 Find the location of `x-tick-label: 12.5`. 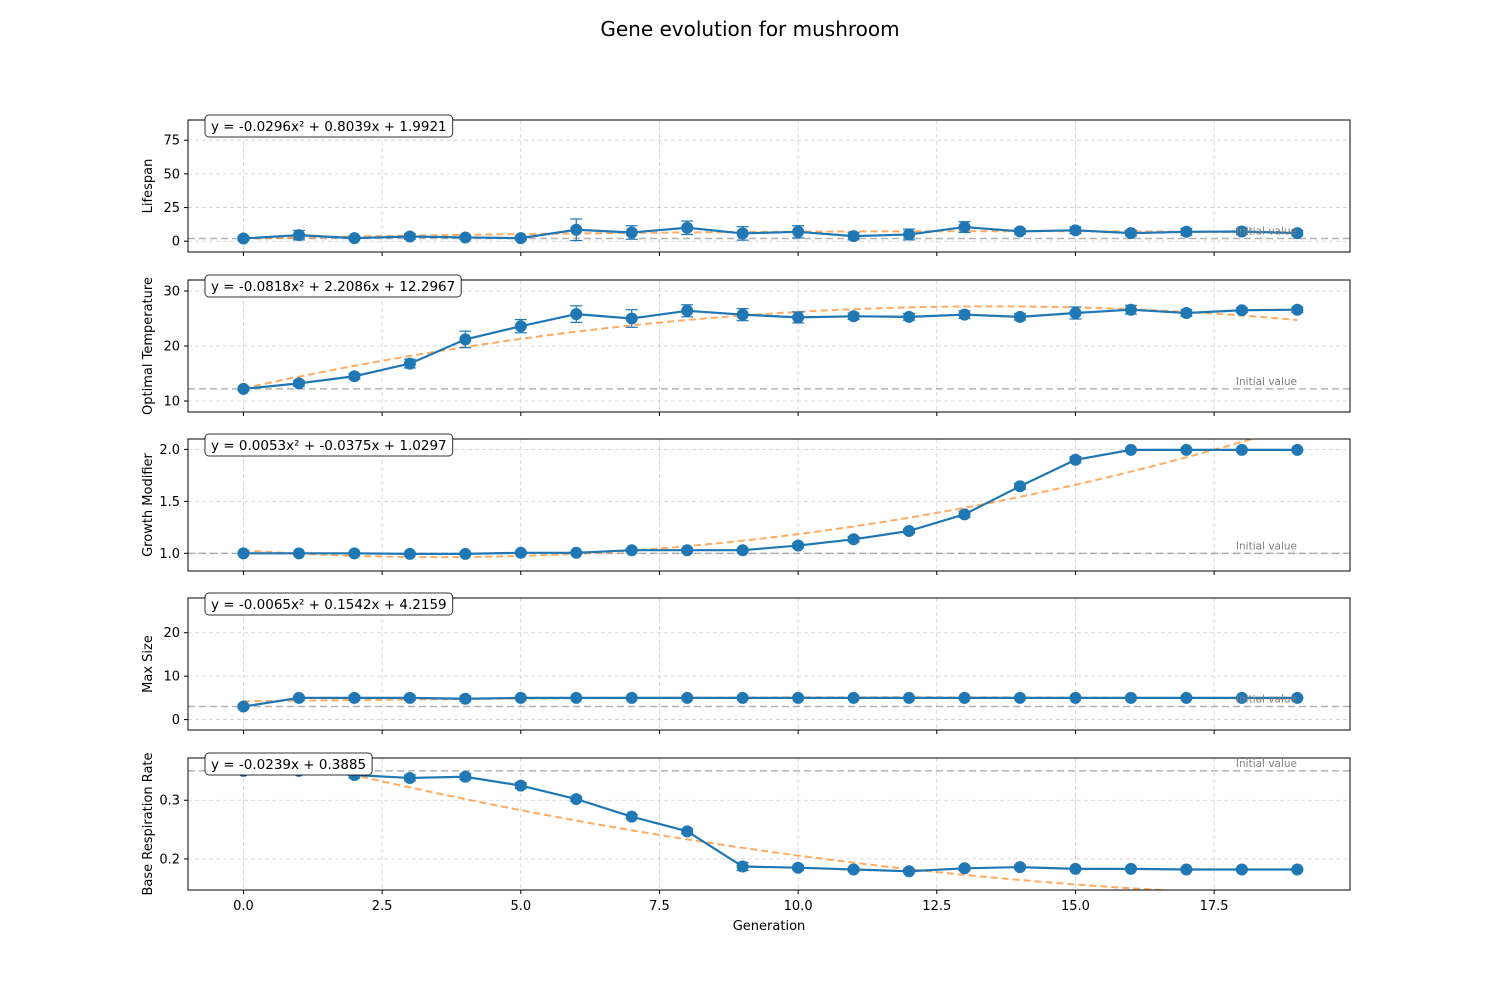

x-tick-label: 12.5 is located at coordinates (936, 906).